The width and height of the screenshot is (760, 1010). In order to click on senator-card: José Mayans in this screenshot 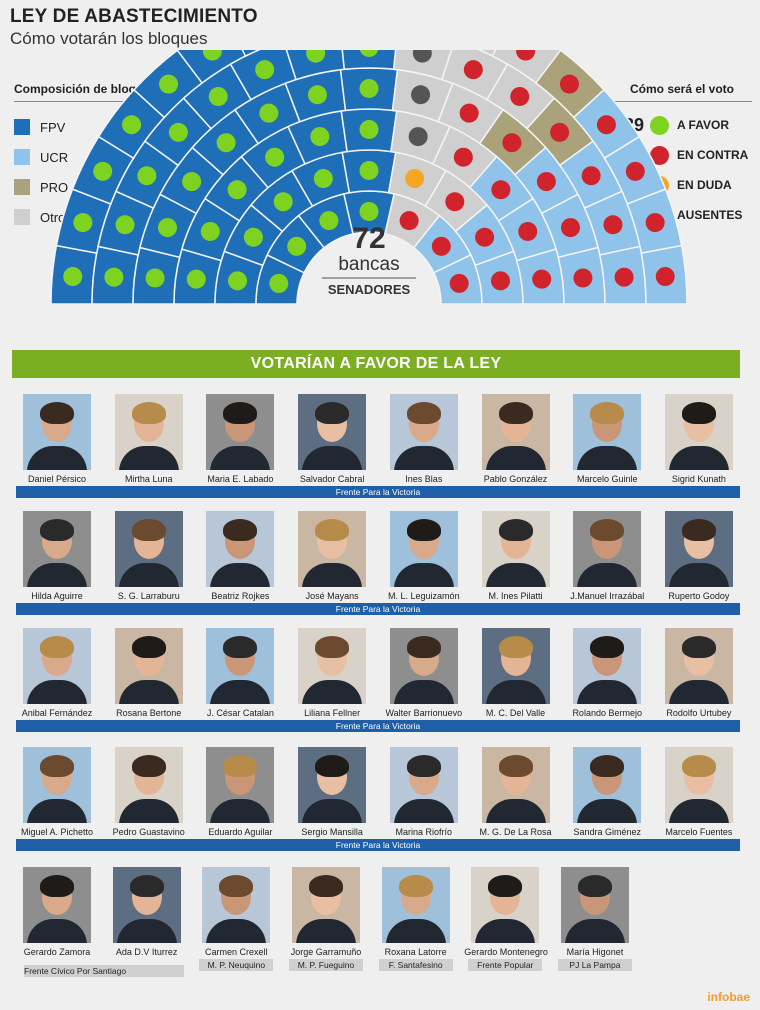, I will do `click(332, 556)`.